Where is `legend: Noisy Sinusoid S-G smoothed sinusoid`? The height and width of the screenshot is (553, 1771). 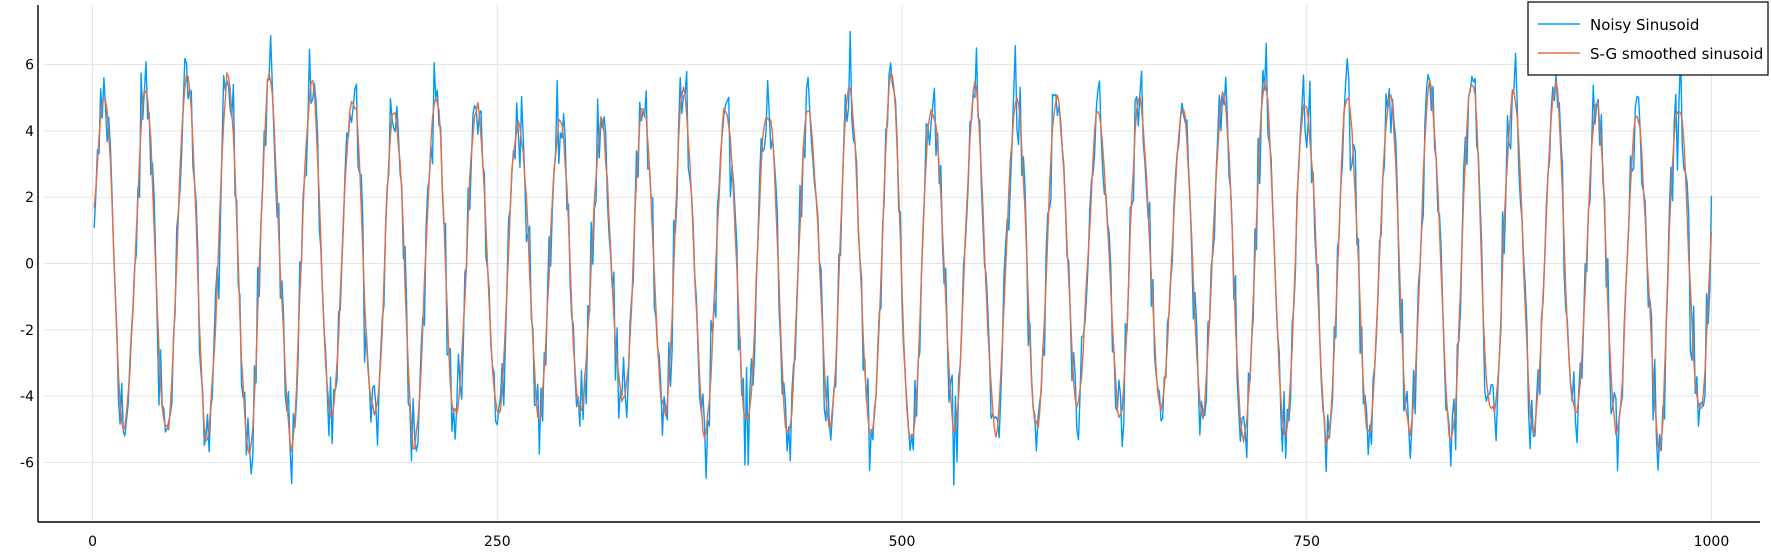
legend: Noisy Sinusoid S-G smoothed sinusoid is located at coordinates (1648, 38).